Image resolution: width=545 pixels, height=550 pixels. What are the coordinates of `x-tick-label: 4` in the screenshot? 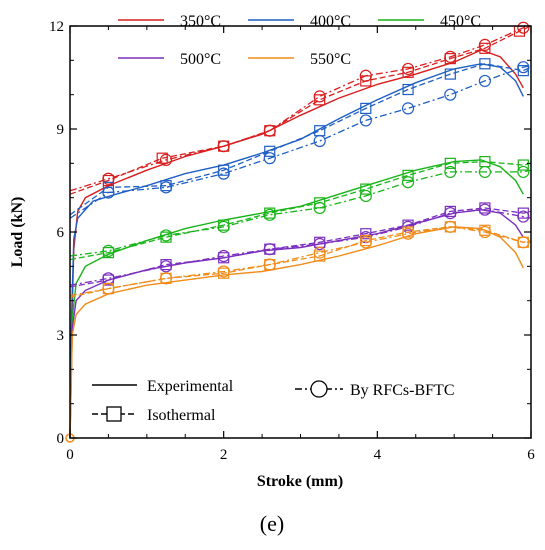 It's located at (378, 455).